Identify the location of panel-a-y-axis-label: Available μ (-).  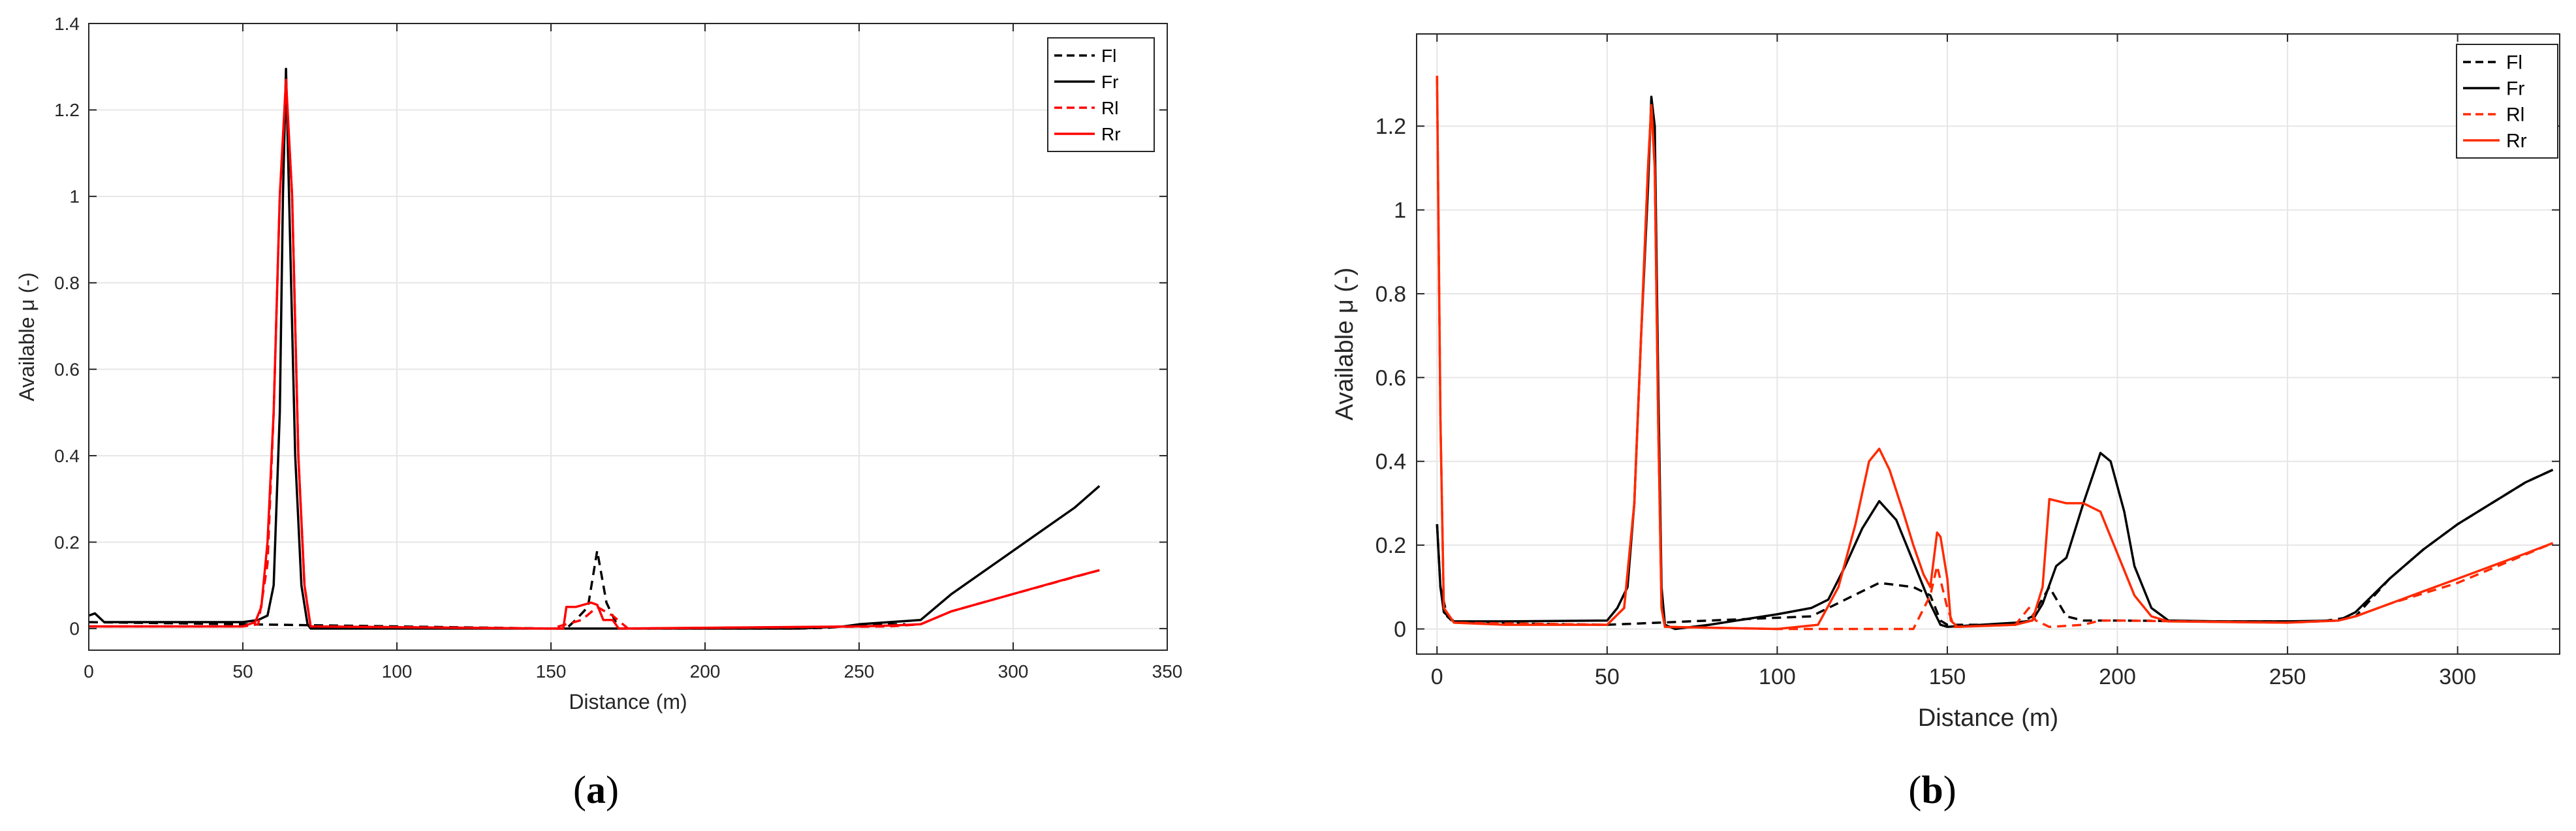
(27, 336).